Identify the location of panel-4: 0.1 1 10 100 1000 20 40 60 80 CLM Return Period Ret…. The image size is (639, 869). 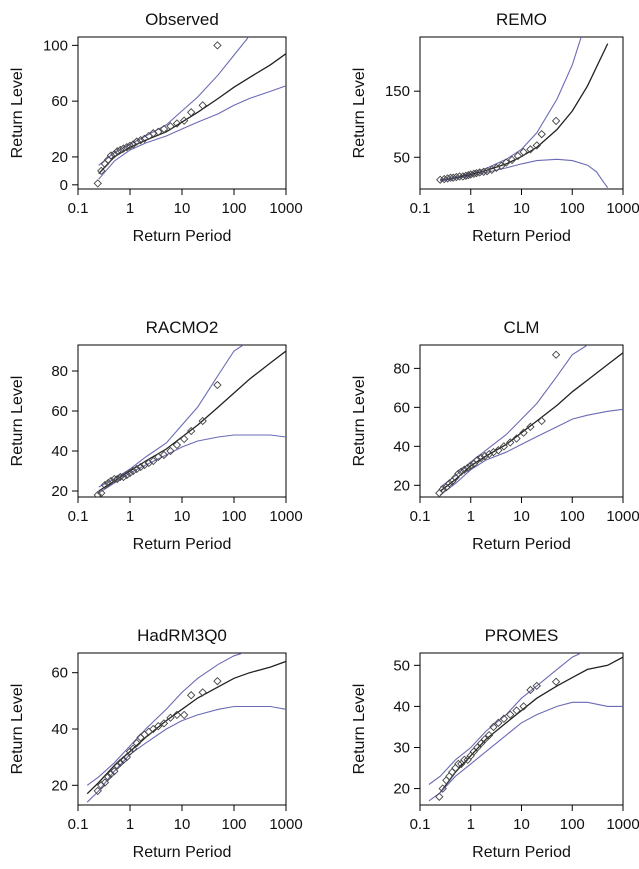
(495, 435).